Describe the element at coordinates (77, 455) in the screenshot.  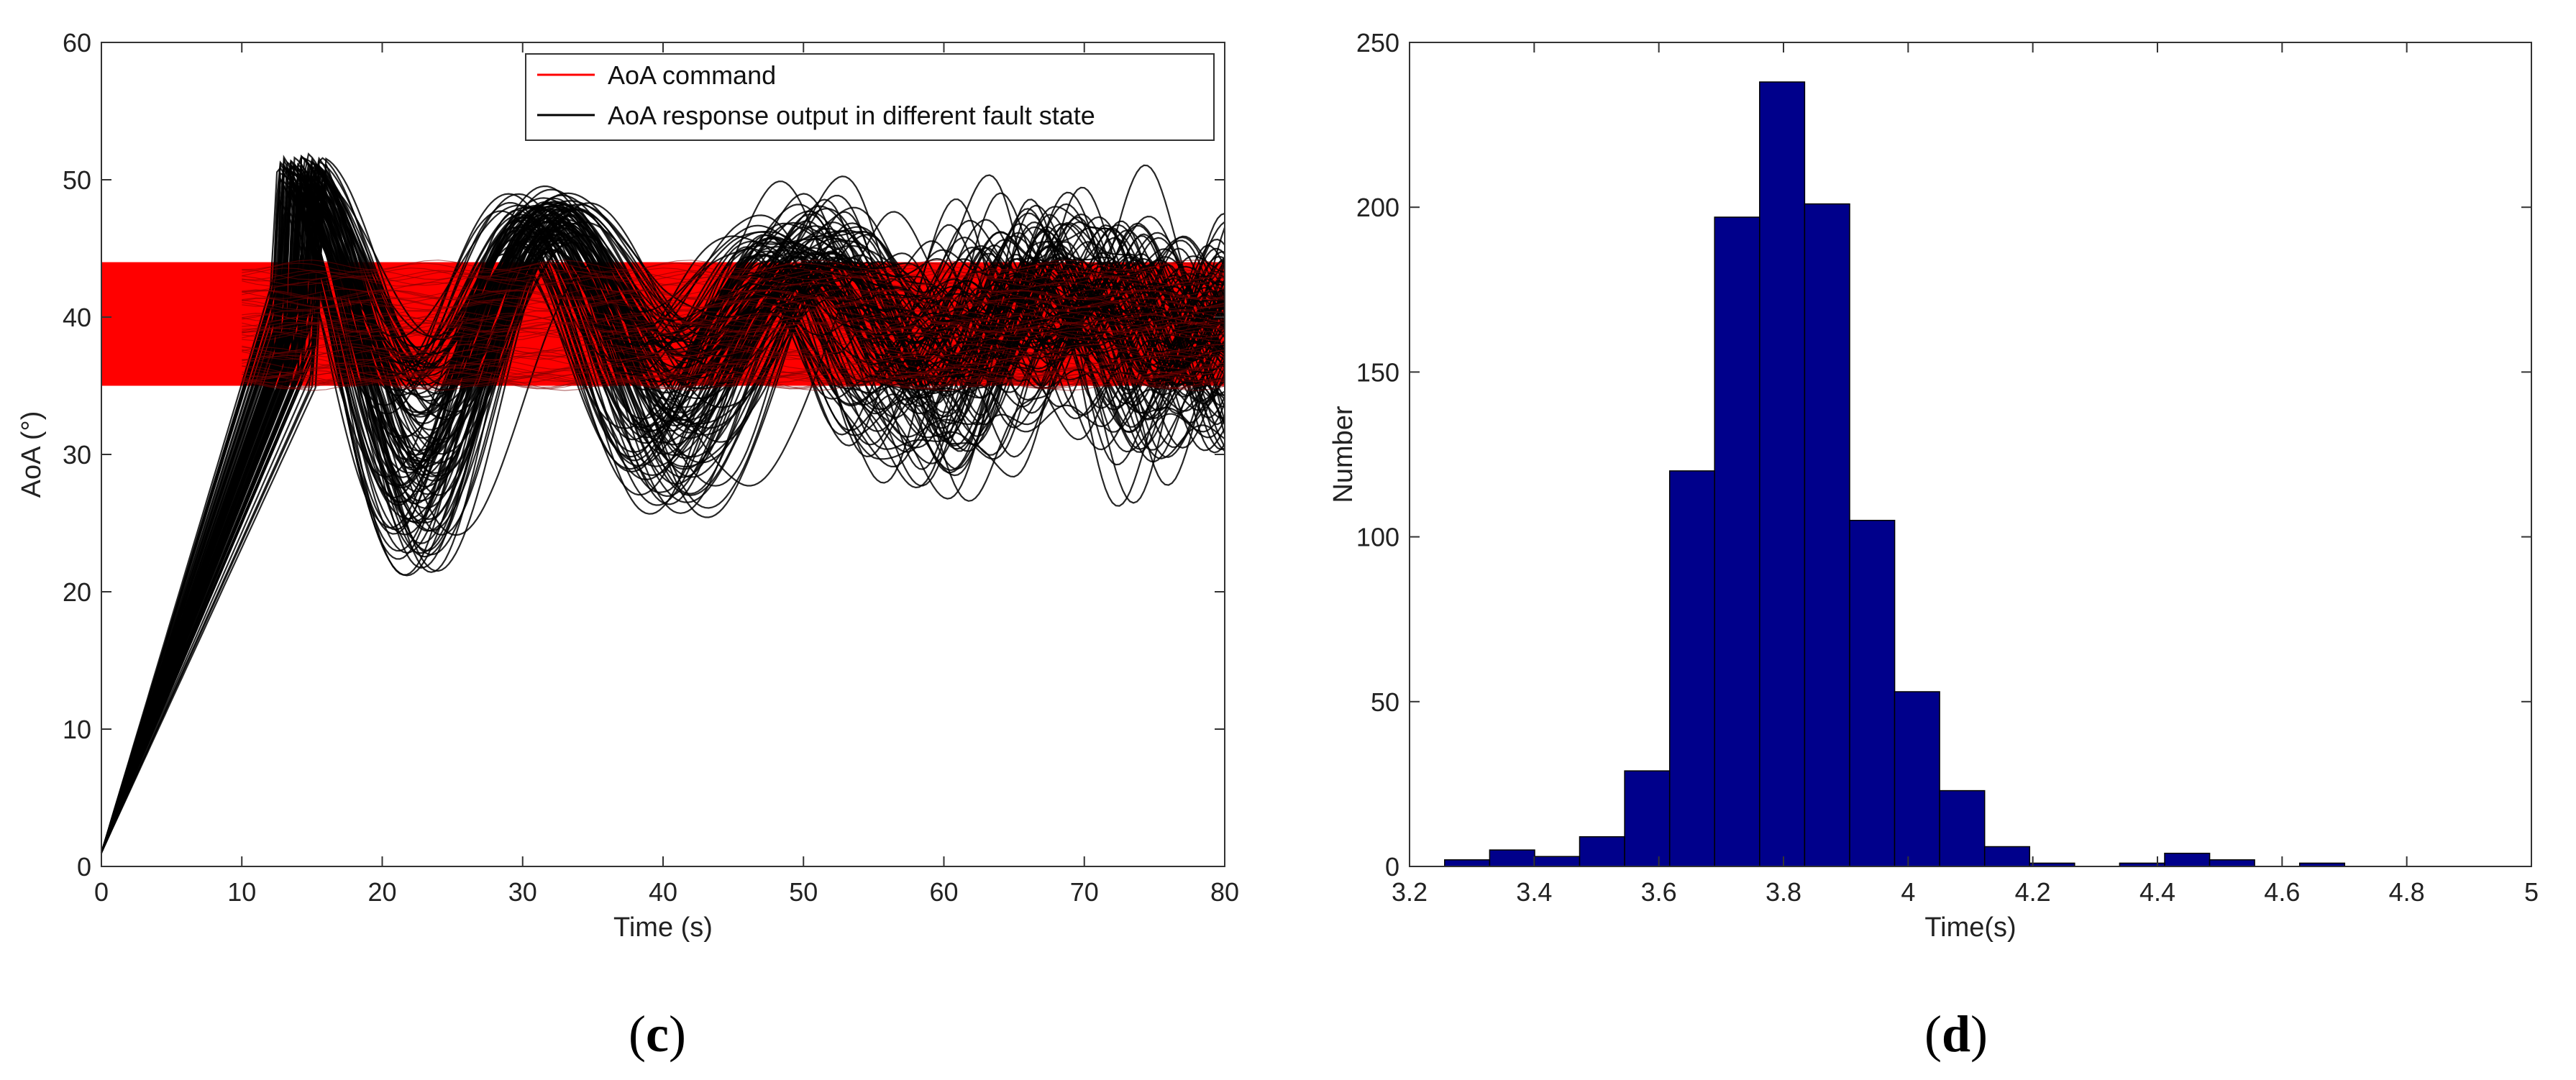
I see `y-tick-label: 30` at that location.